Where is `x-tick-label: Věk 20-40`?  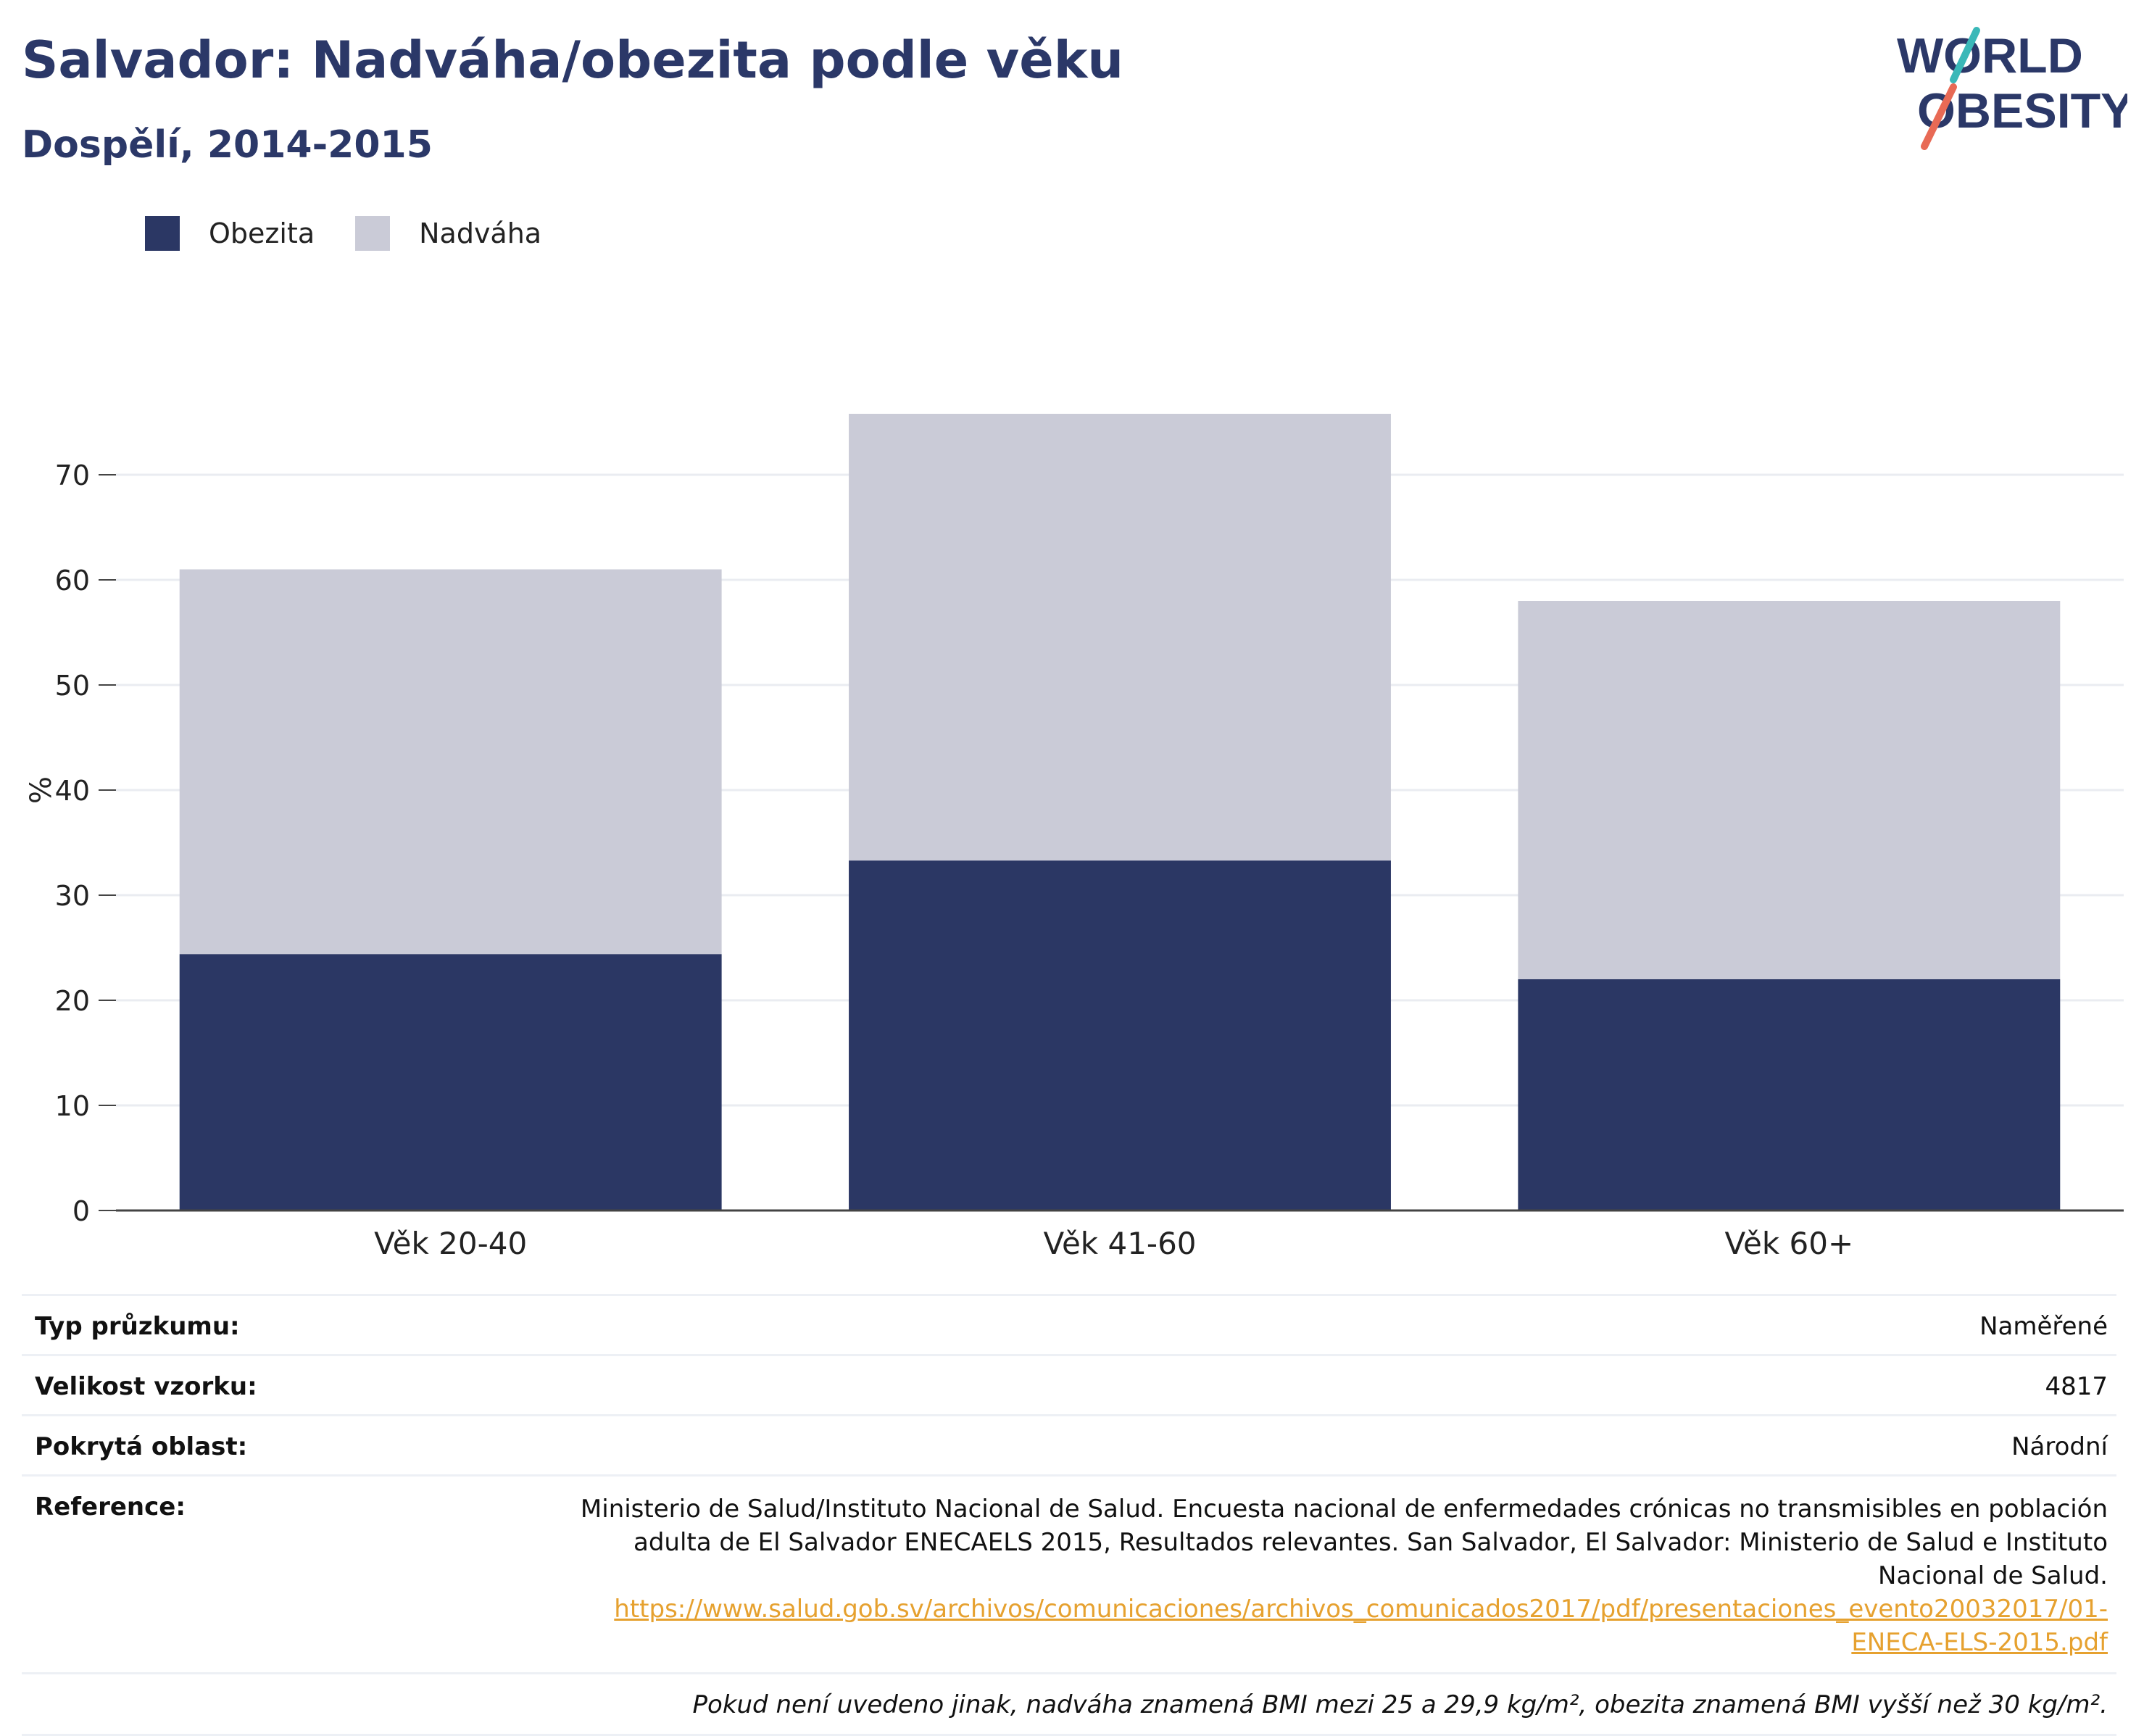
x-tick-label: Věk 20-40 is located at coordinates (451, 1243).